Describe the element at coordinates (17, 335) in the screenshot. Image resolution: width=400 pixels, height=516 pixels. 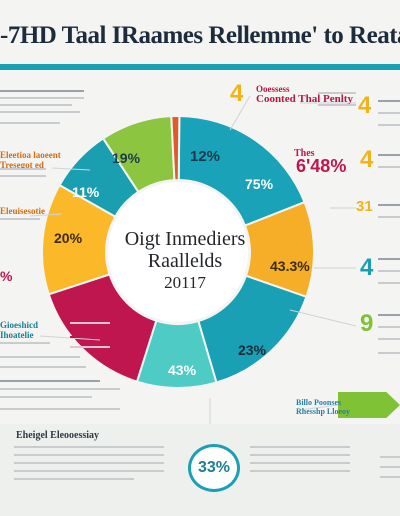
I see `left-note-3-line-2: Ihoatelie` at that location.